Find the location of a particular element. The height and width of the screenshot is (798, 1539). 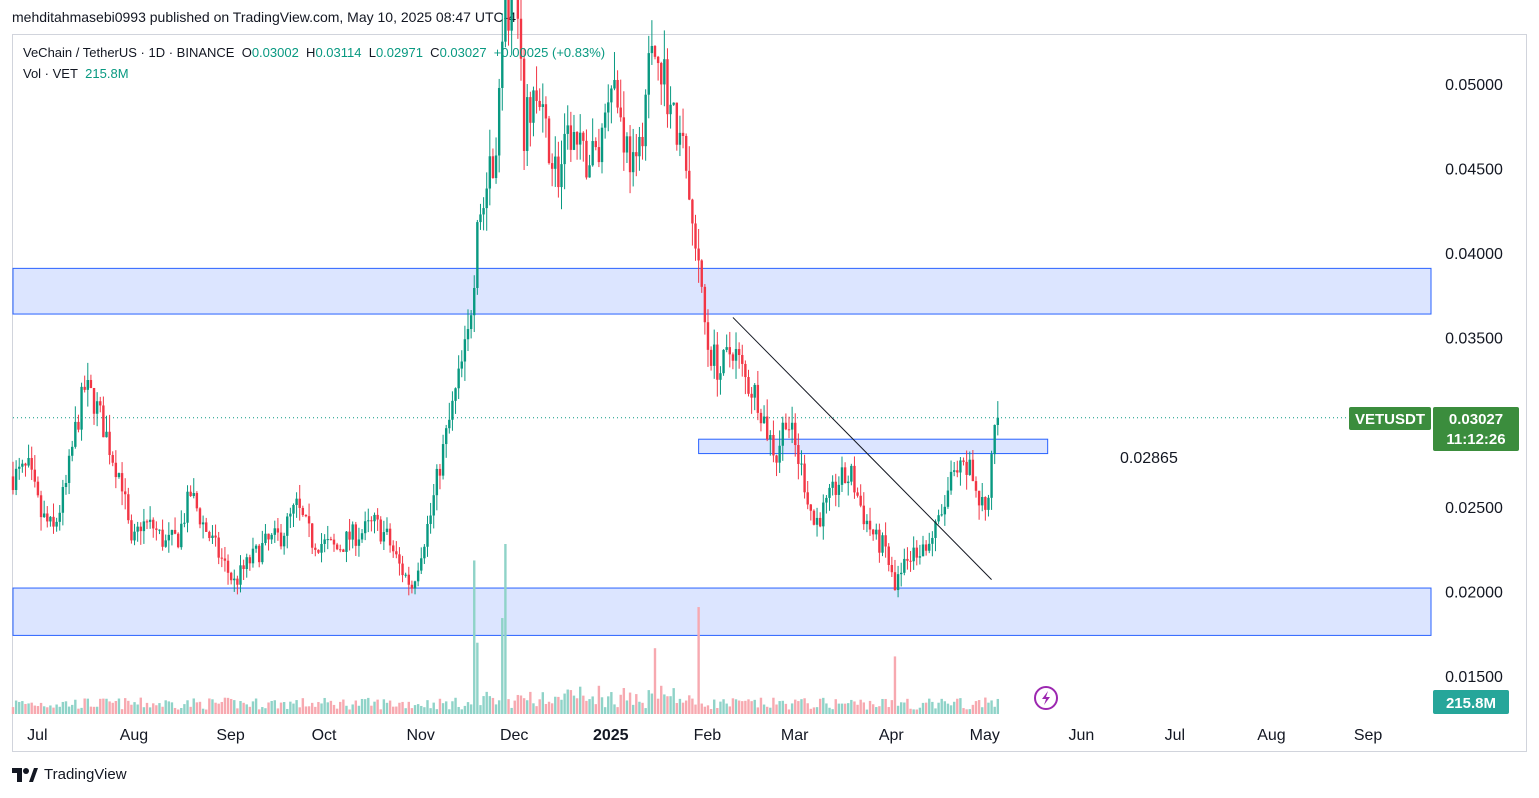

legend-low: 0.02971 is located at coordinates (399, 52).